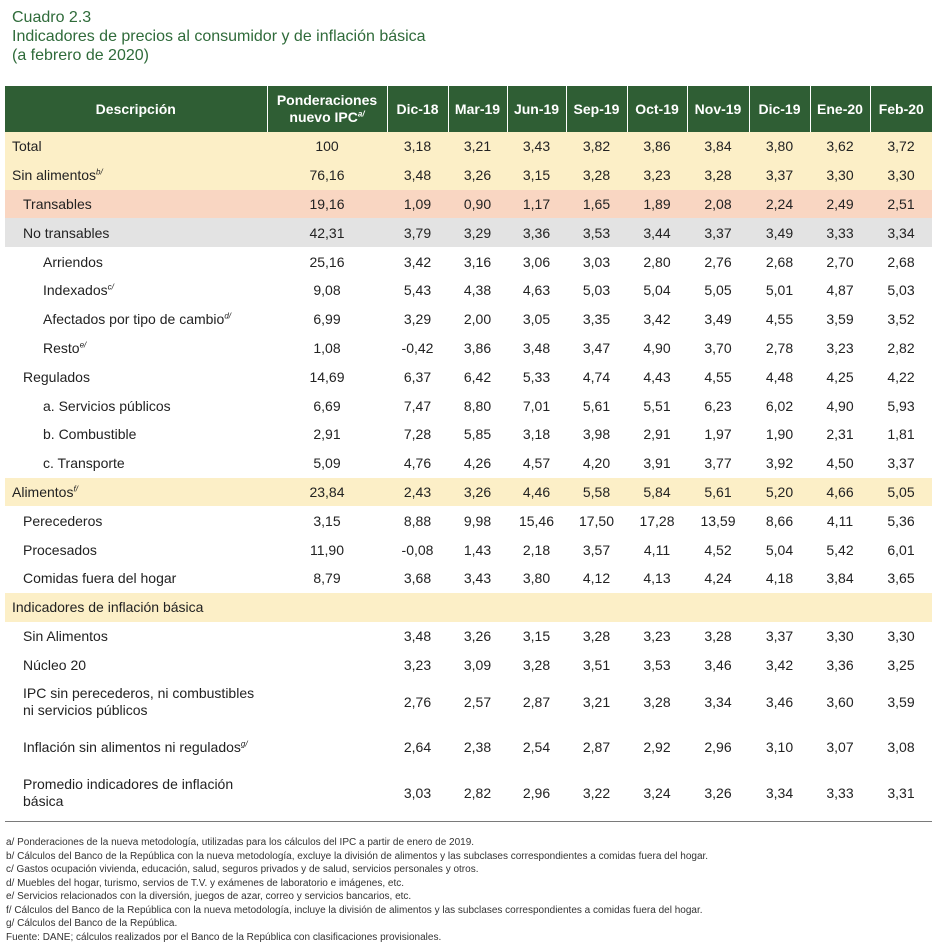 The image size is (938, 950). I want to click on row-value: 4,57, so click(536, 463).